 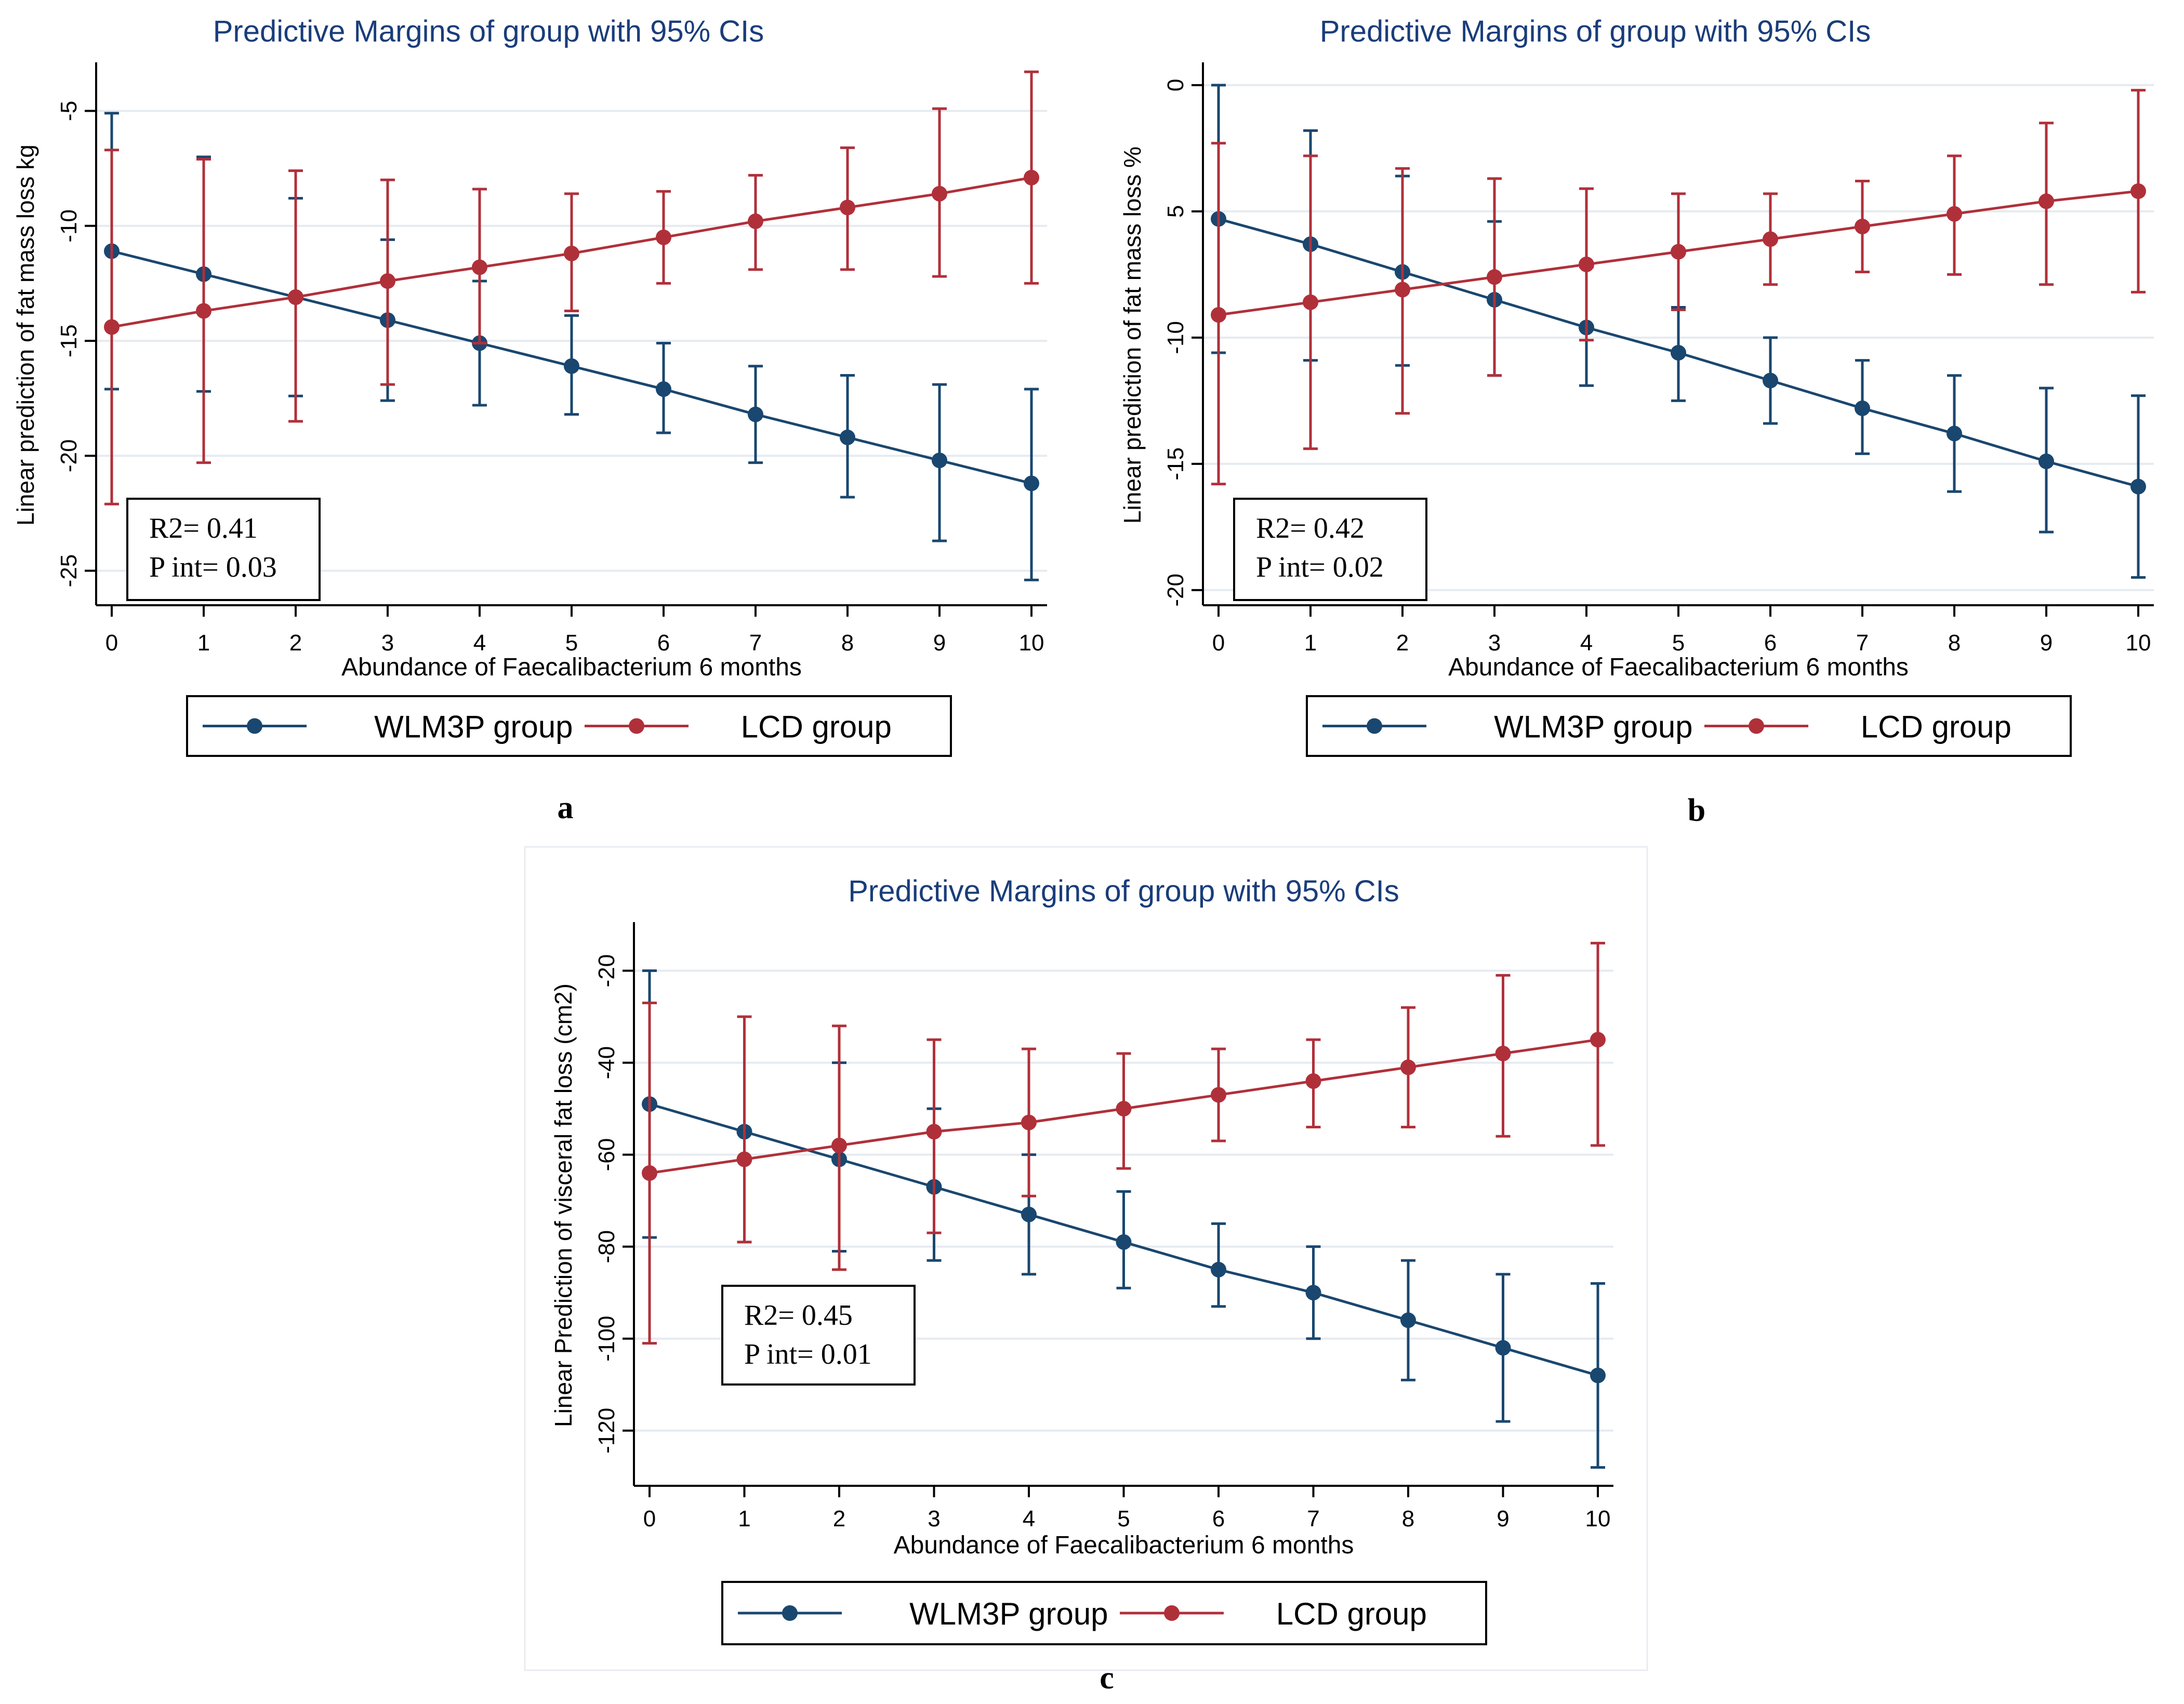 I want to click on y-axis-label: Linear prediction of fat mass loss kg, so click(x=26, y=335).